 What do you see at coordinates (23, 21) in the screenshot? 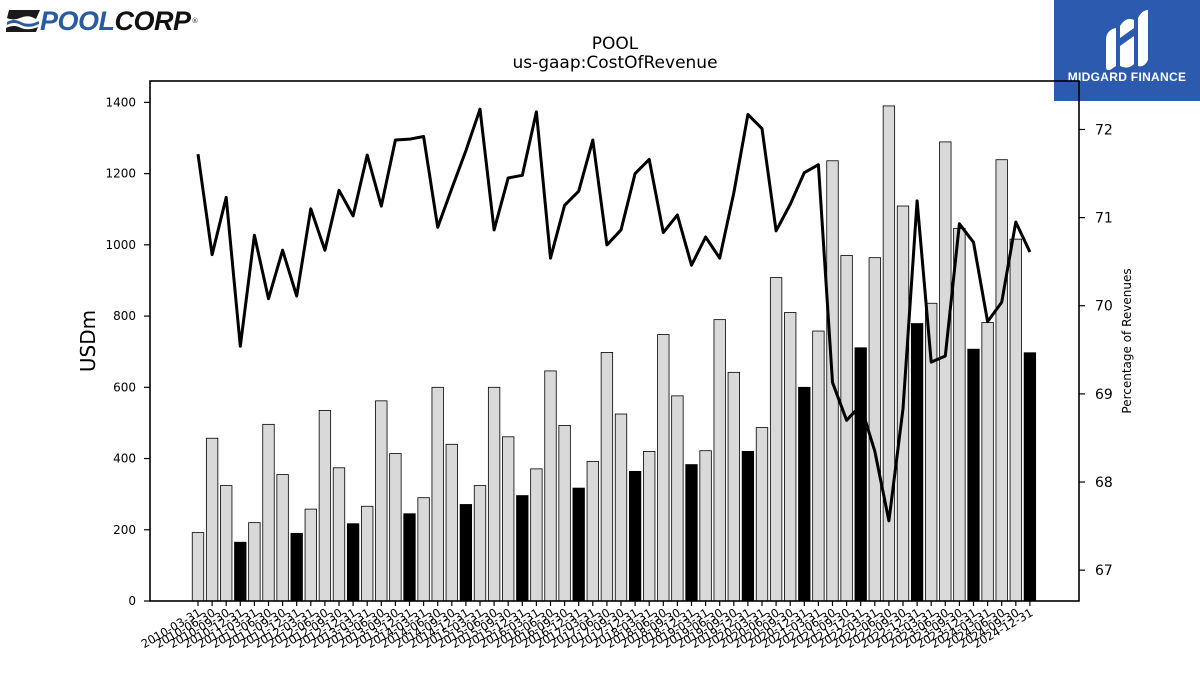
I see `pool-waves-icon` at bounding box center [23, 21].